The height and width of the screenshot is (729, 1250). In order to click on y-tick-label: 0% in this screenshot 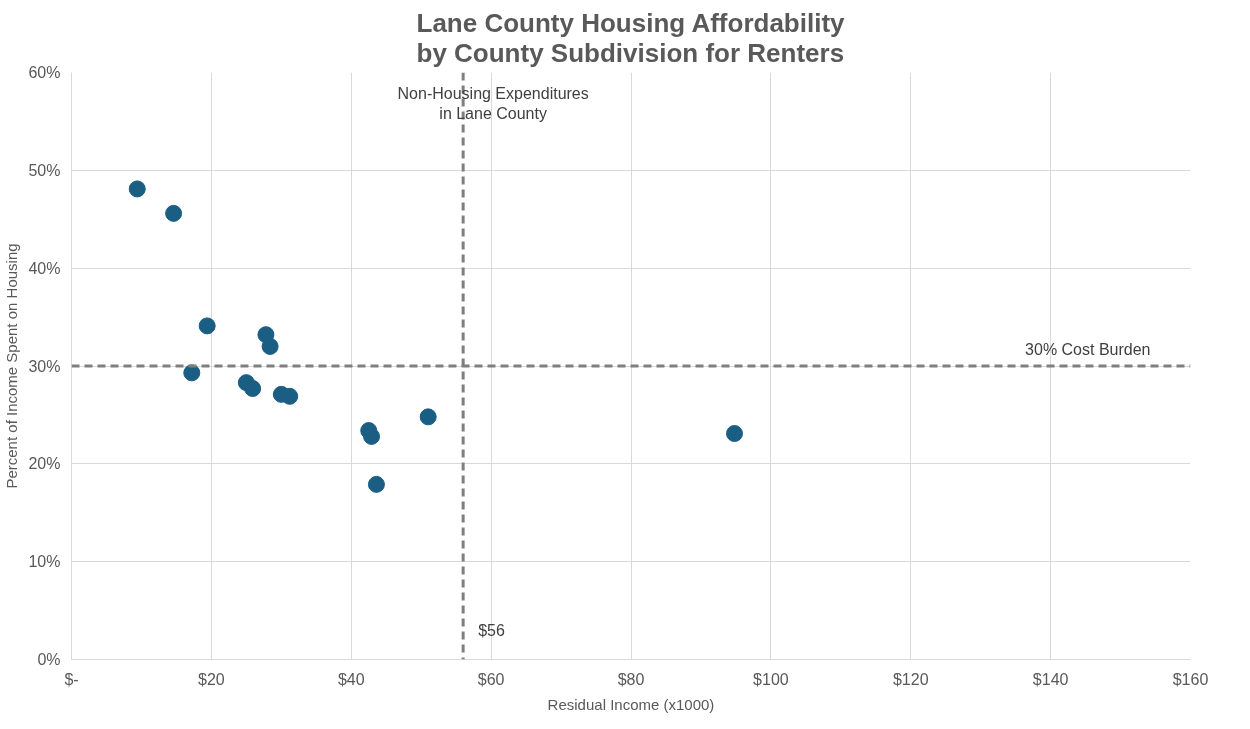, I will do `click(49, 659)`.